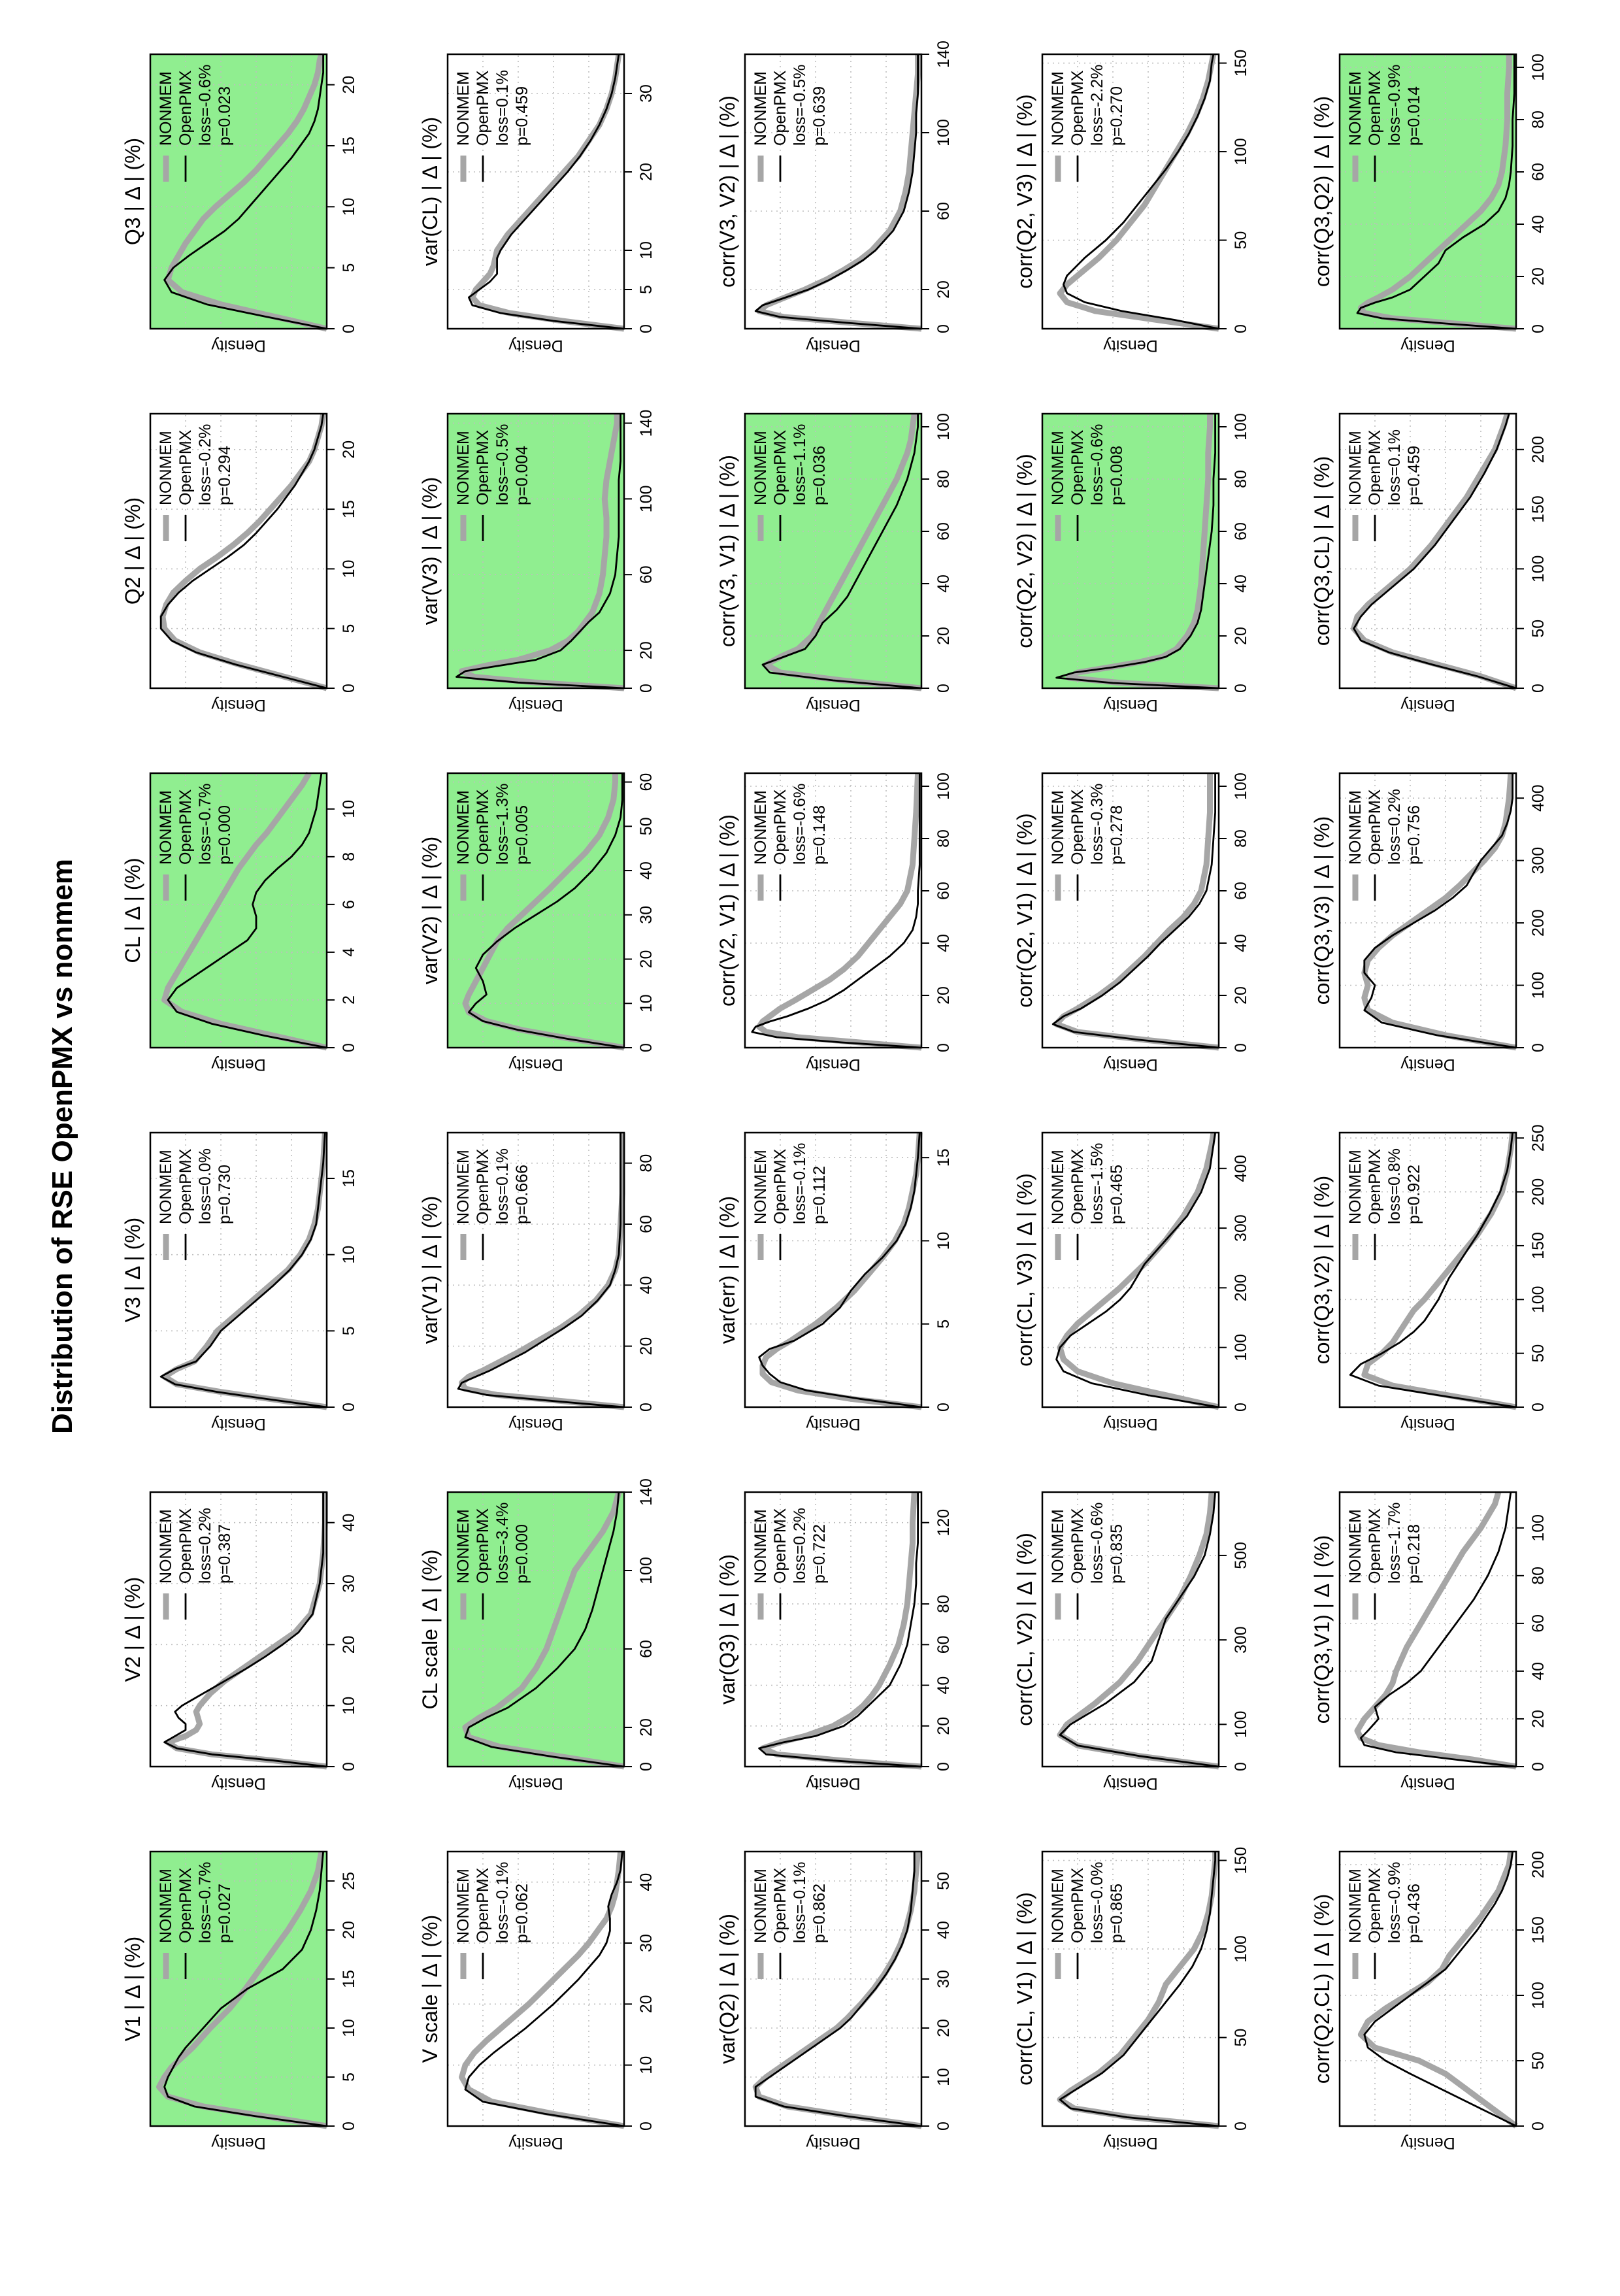  I want to click on p-value-label: p=0.270, so click(1117, 116).